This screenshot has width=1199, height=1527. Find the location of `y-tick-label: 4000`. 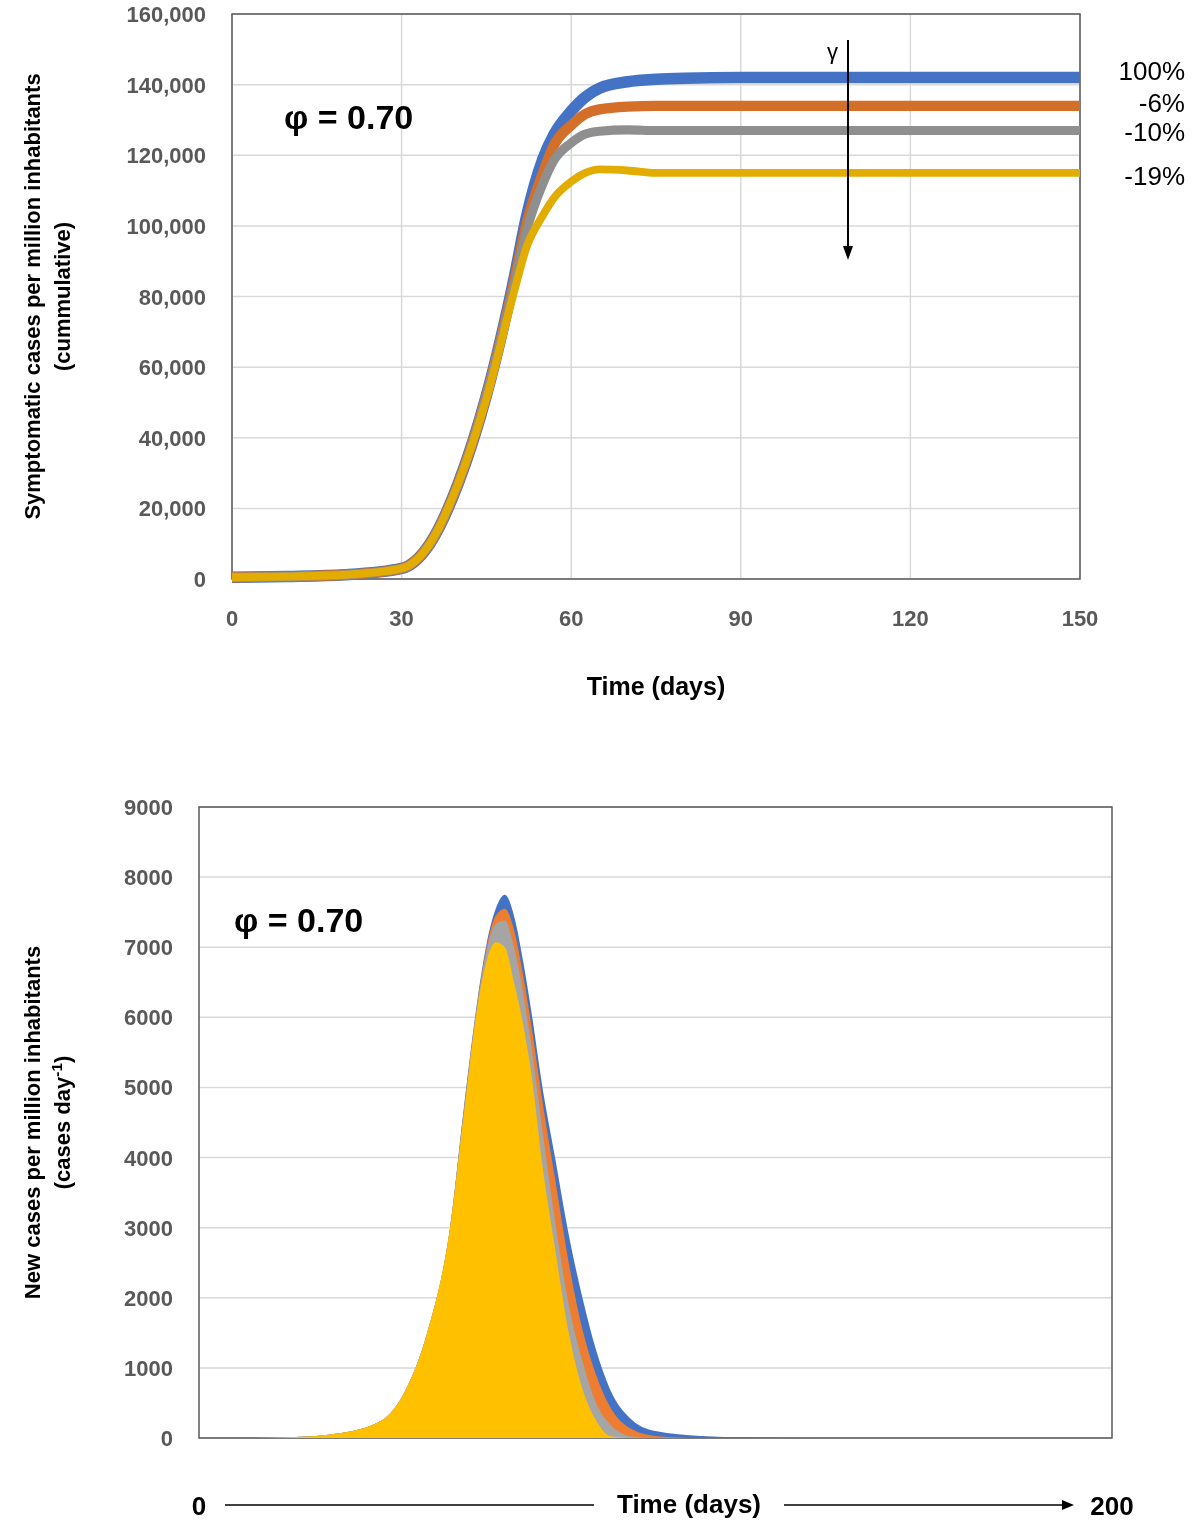

y-tick-label: 4000 is located at coordinates (148, 1158).